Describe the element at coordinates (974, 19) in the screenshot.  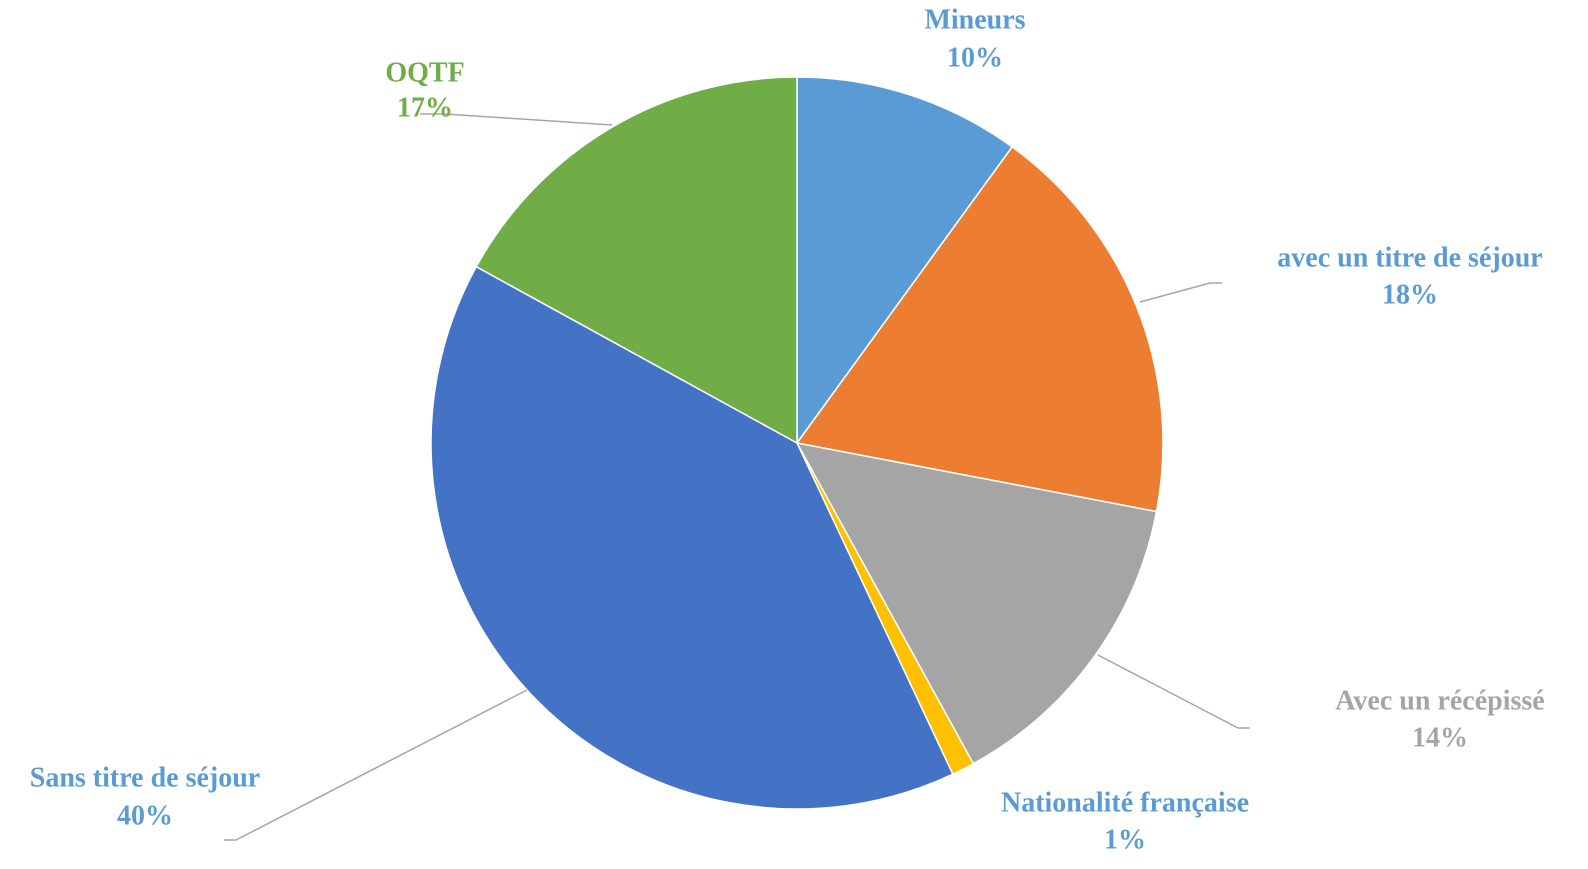
I see `slice-label: Mineurs` at that location.